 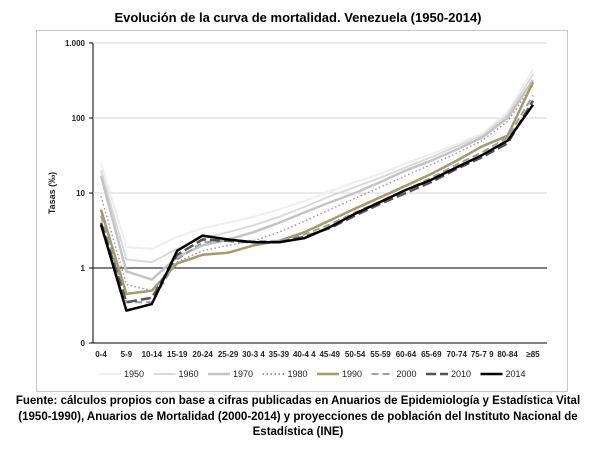 What do you see at coordinates (507, 354) in the screenshot?
I see `x-tick-label: 80-84` at bounding box center [507, 354].